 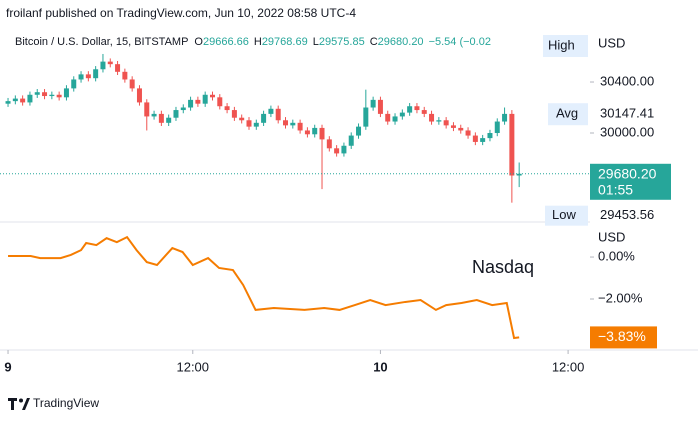 What do you see at coordinates (19, 404) in the screenshot?
I see `brand-logo` at bounding box center [19, 404].